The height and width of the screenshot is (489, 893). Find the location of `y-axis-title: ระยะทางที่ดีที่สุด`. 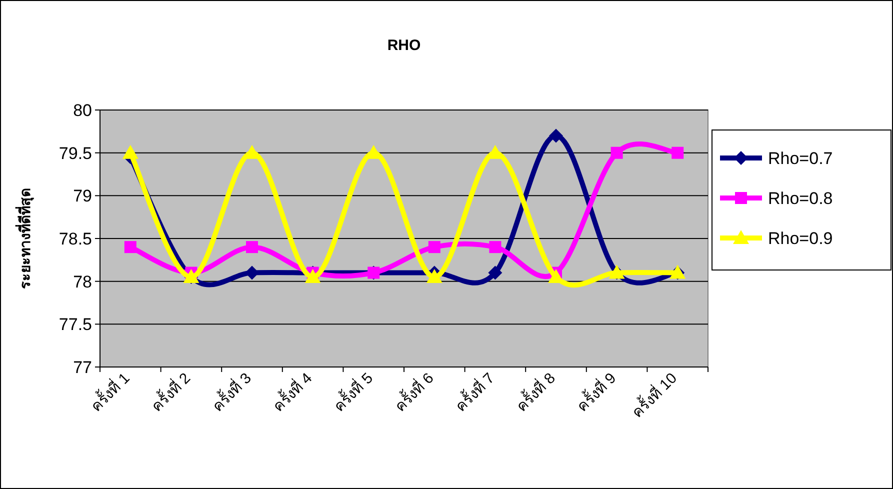

y-axis-title: ระยะทางที่ดีที่สุด is located at coordinates (24, 238).